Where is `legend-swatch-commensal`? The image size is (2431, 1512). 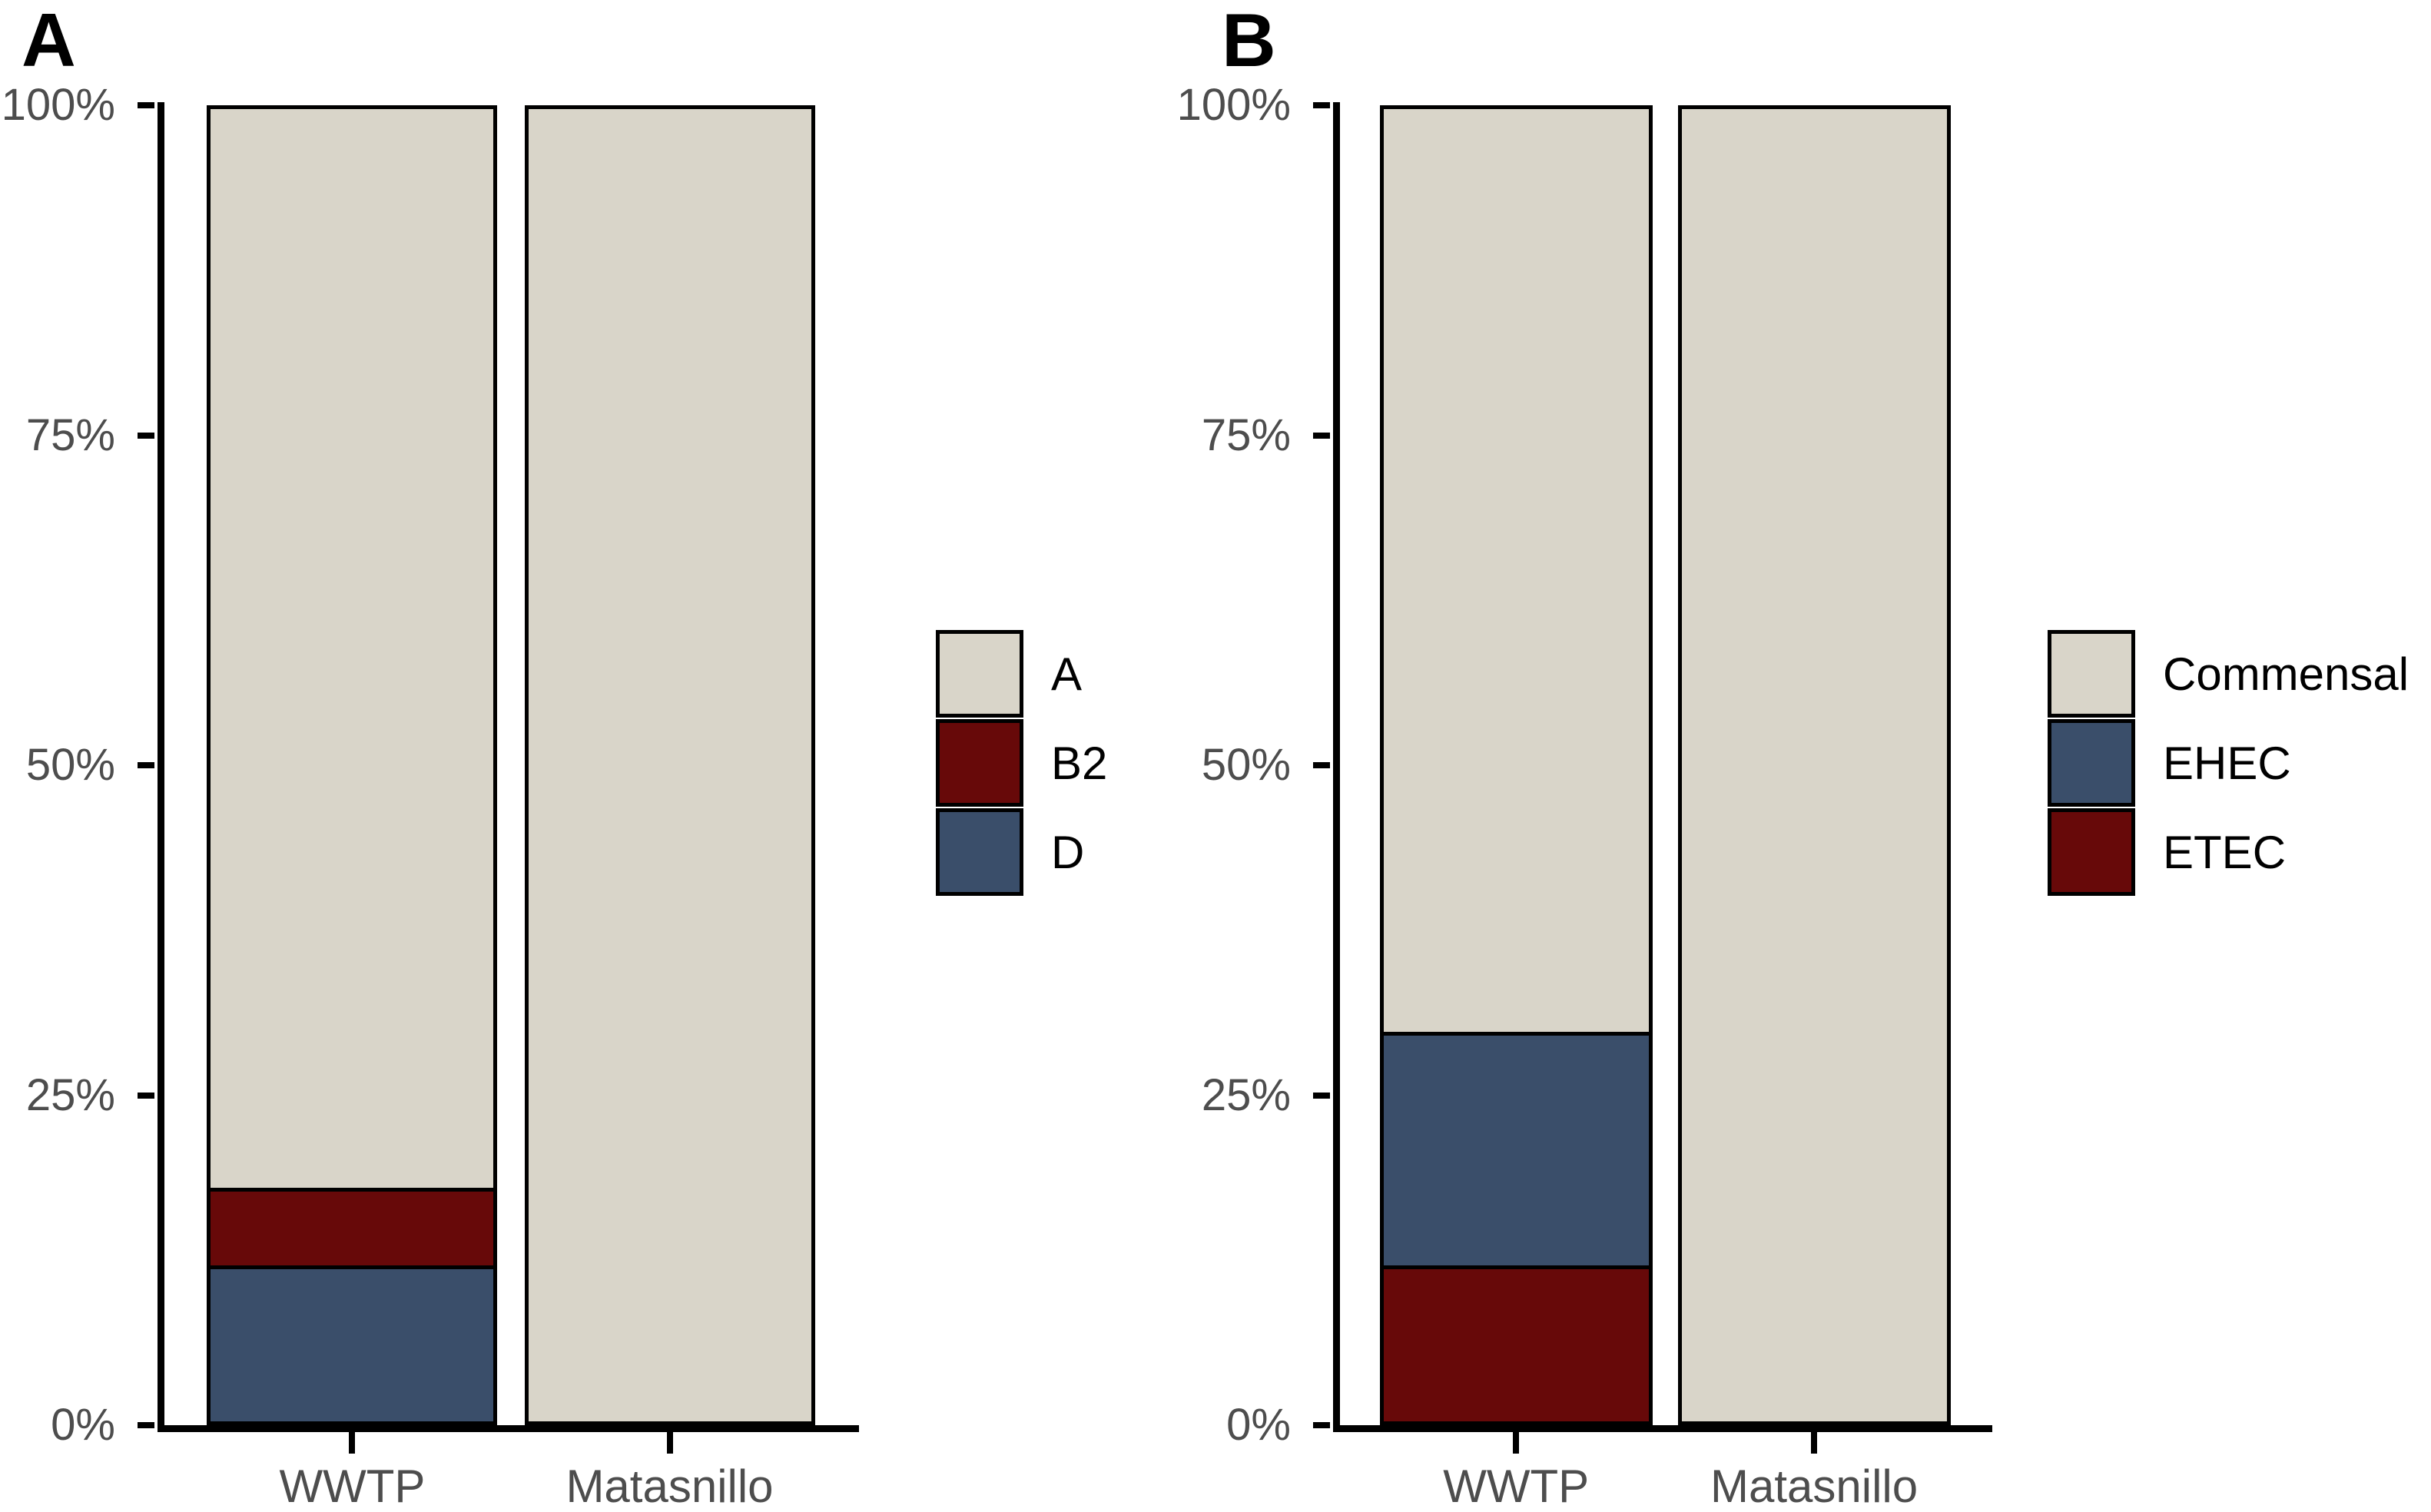 legend-swatch-commensal is located at coordinates (2091, 674).